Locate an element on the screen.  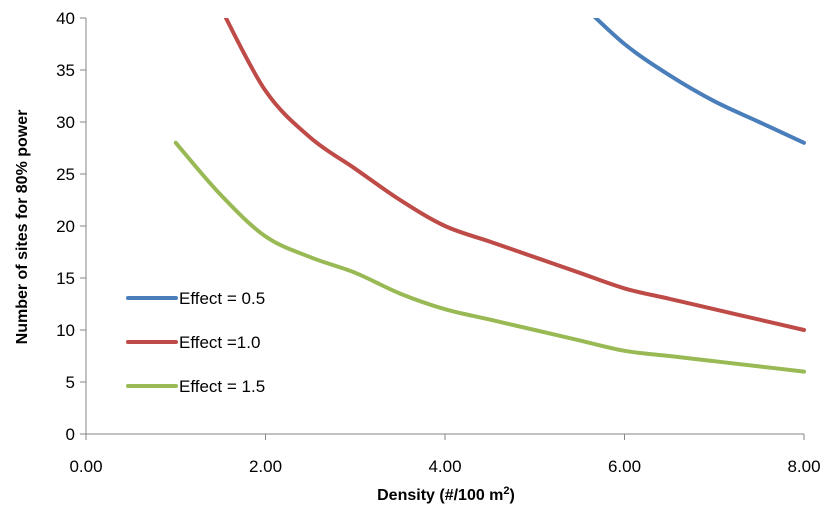
x-axis-title-main: Density (#/100 m is located at coordinates (440, 495).